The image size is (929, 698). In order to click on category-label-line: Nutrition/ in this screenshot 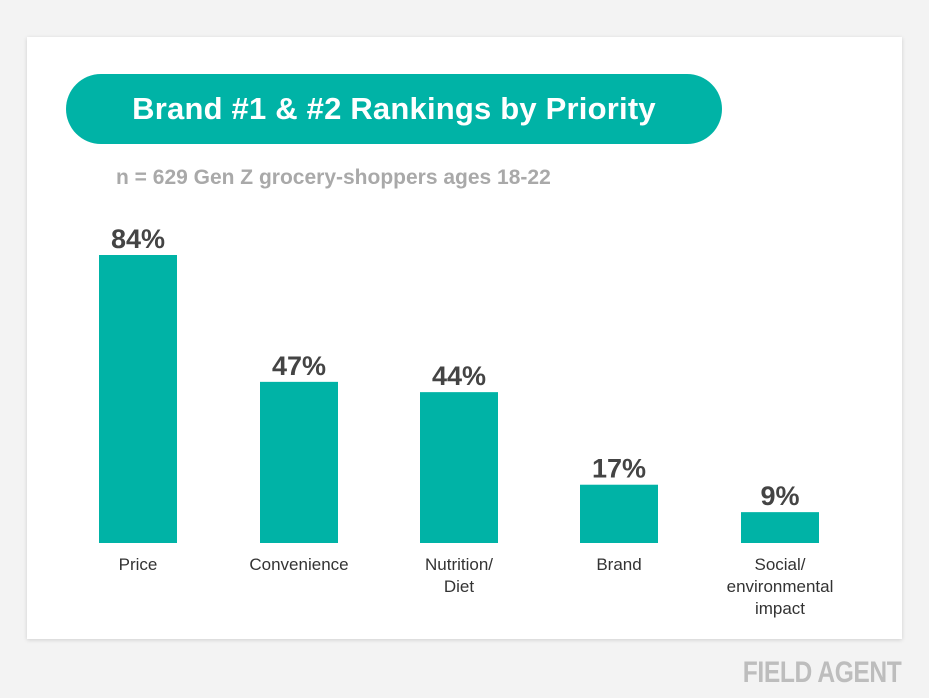, I will do `click(459, 564)`.